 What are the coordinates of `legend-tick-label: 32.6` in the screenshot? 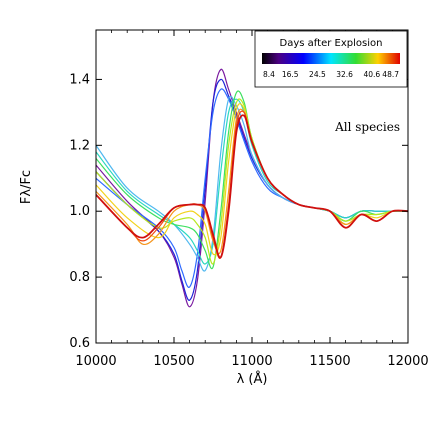 It's located at (344, 74).